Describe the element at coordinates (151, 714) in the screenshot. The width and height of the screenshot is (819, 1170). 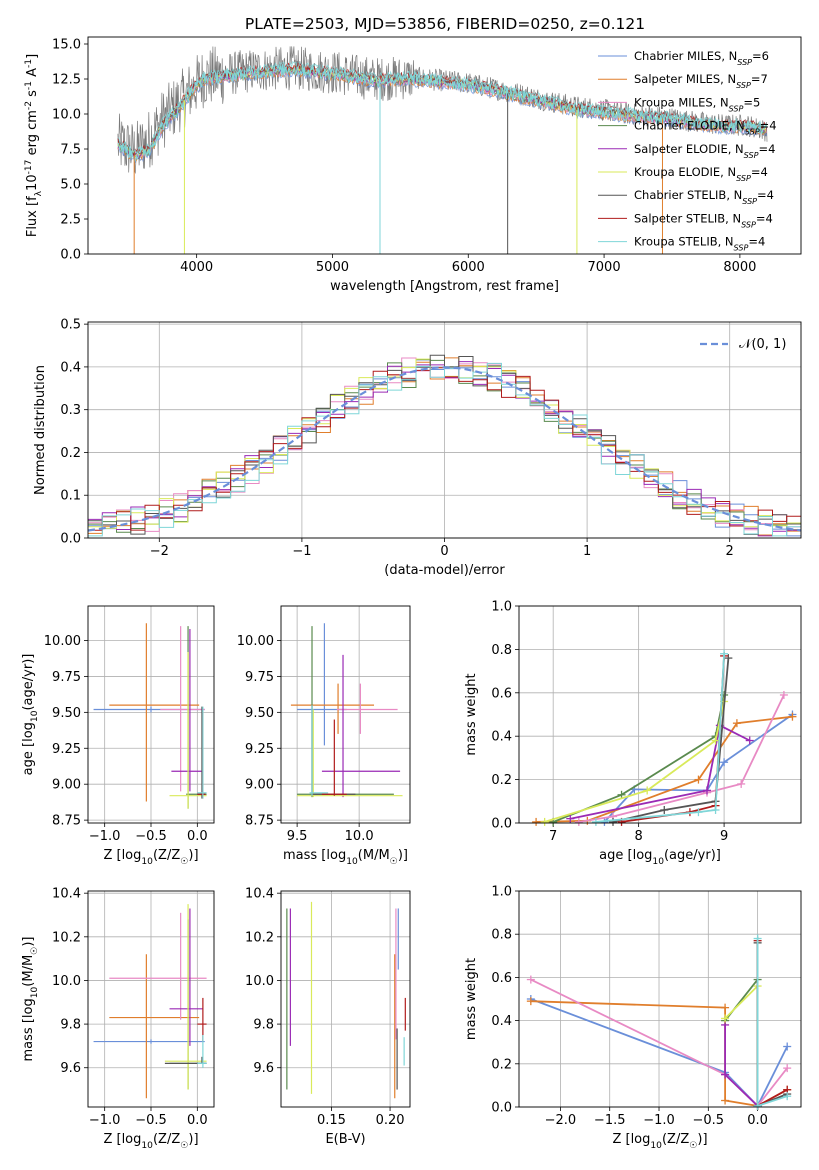
I see `age-vs-Z-frame` at that location.